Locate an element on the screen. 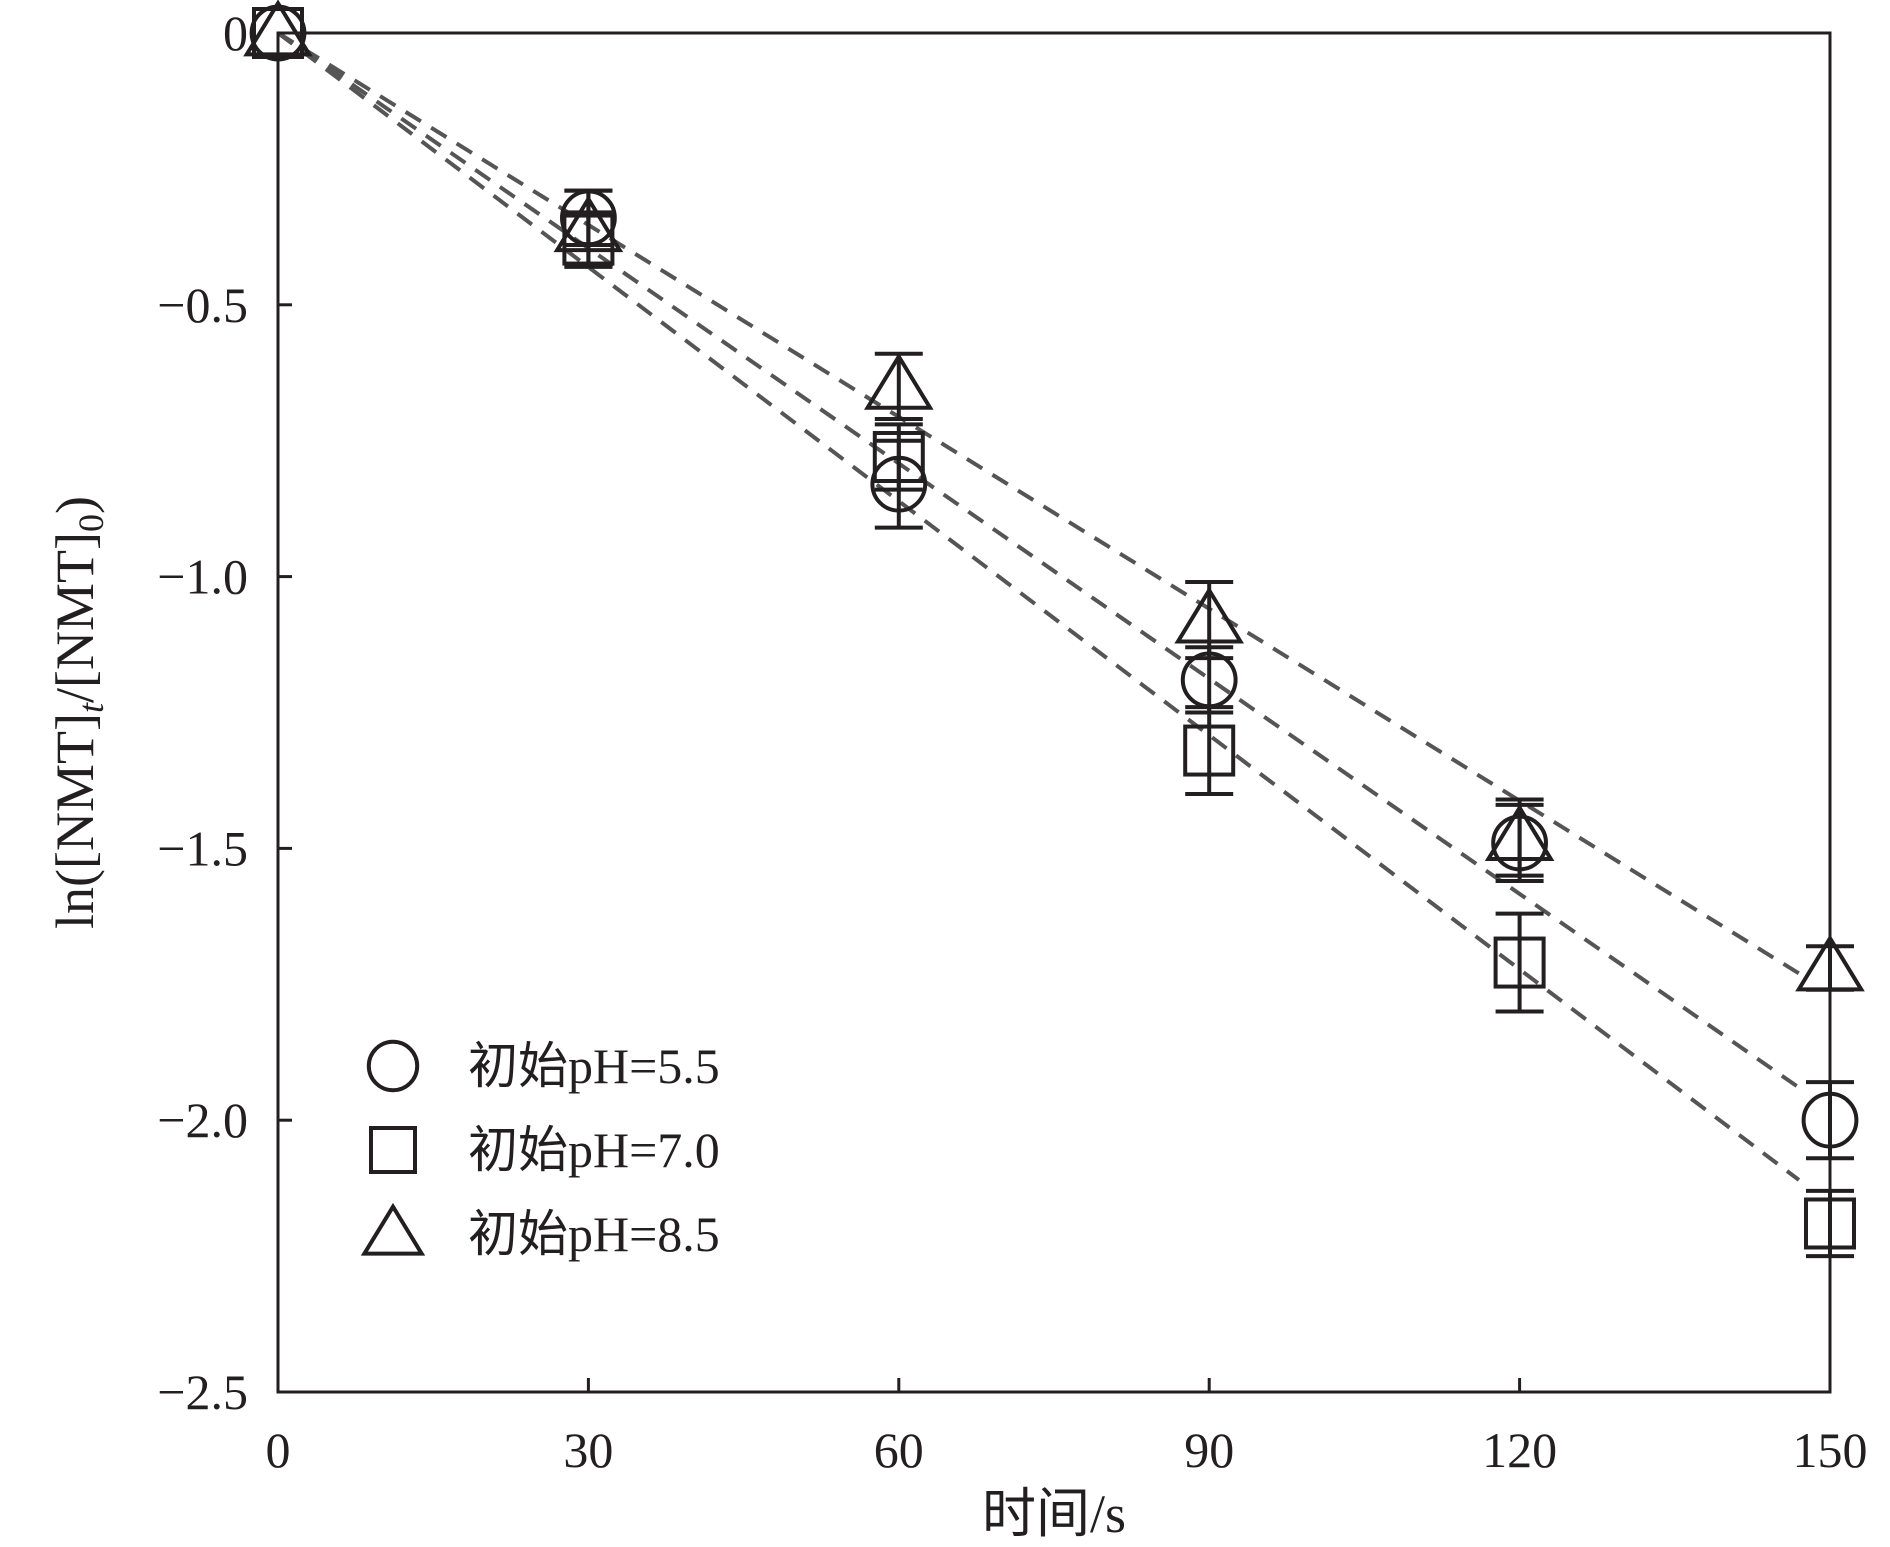 The image size is (1890, 1547). y-title-suffix: ) is located at coordinates (75, 505).